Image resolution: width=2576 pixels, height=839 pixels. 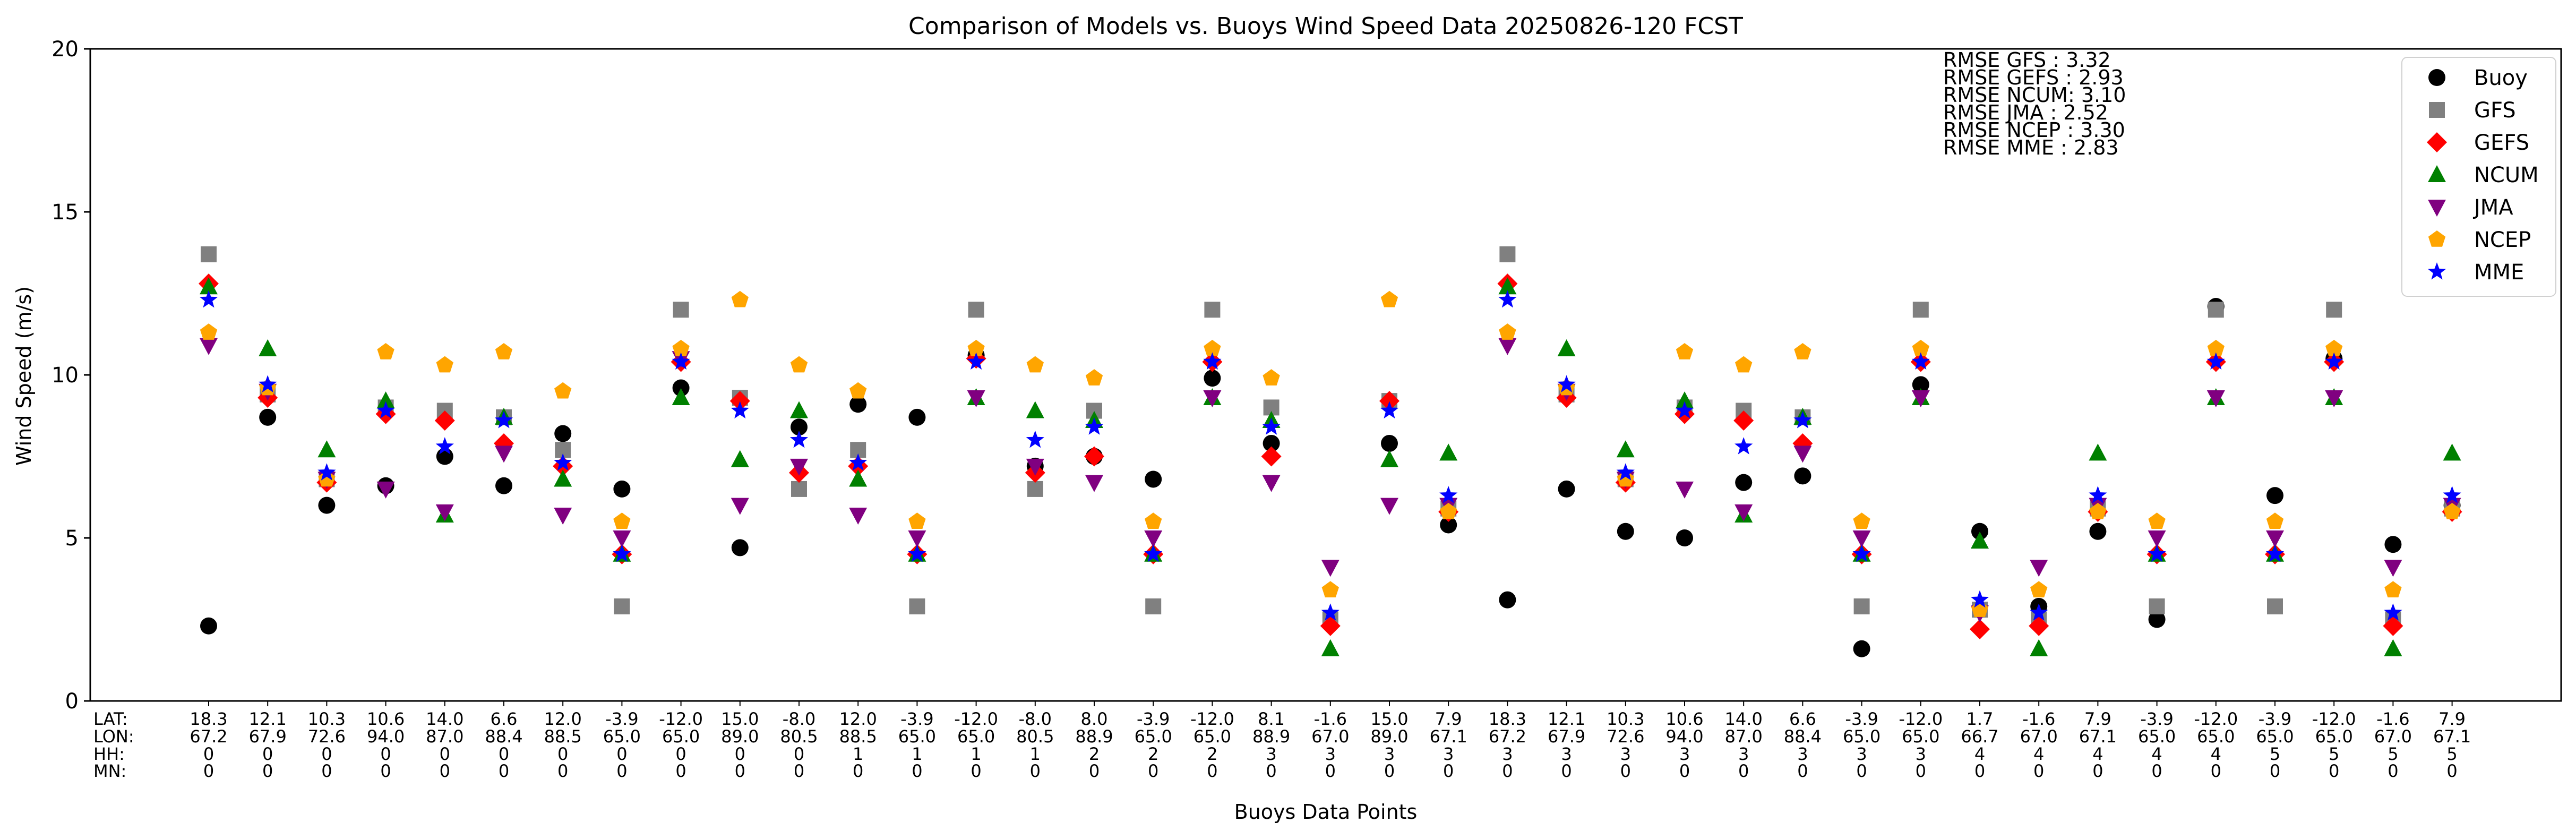 I want to click on x-tick-label-hh: 4, so click(x=1980, y=754).